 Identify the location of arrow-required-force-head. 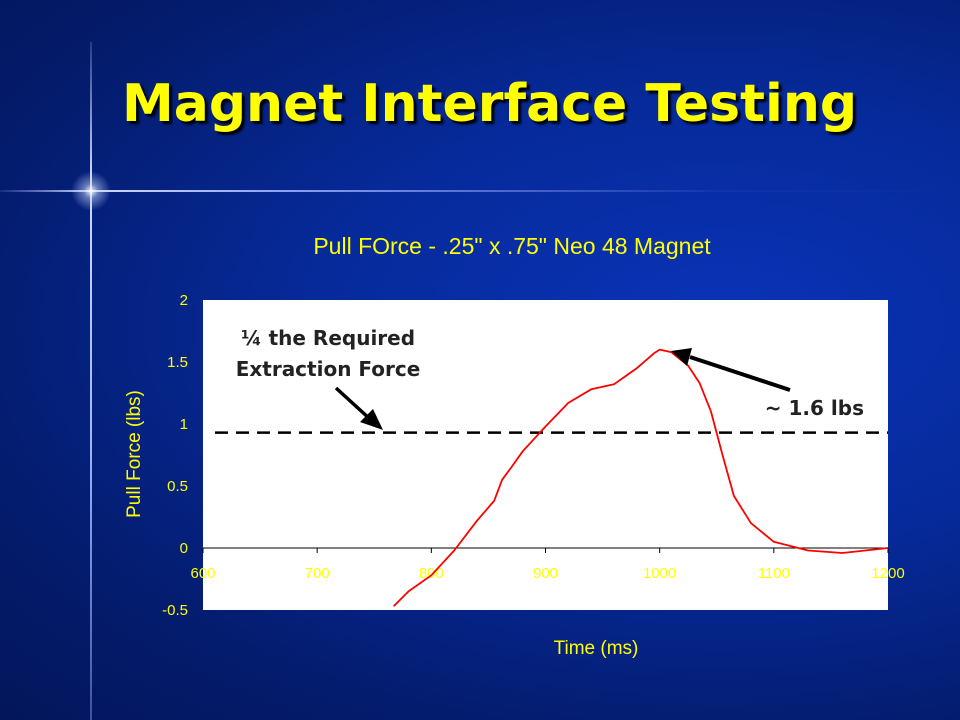
(371, 419).